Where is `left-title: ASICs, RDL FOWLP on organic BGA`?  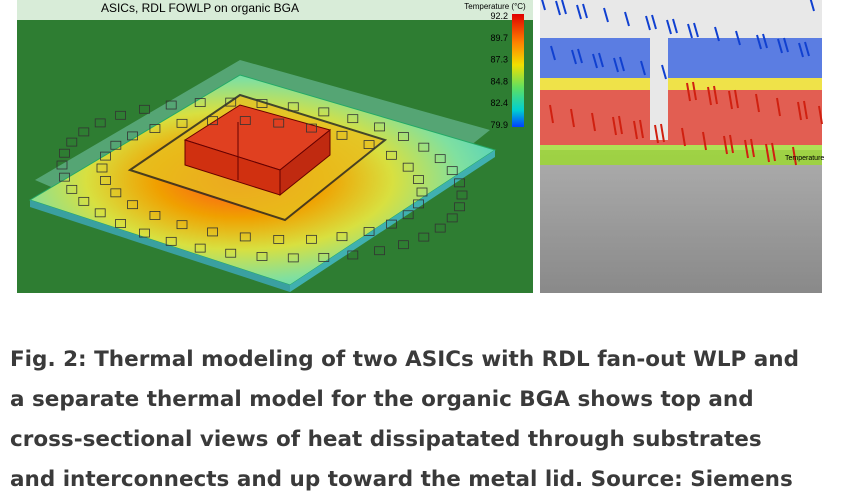 left-title: ASICs, RDL FOWLP on organic BGA is located at coordinates (200, 8).